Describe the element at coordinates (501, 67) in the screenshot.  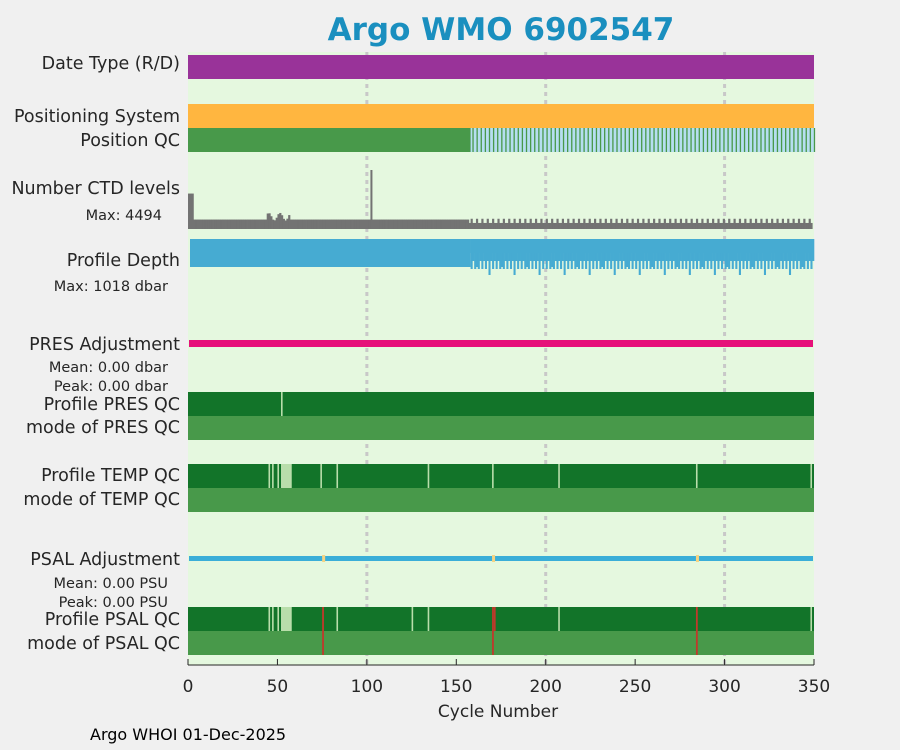
I see `date-type-bar` at that location.